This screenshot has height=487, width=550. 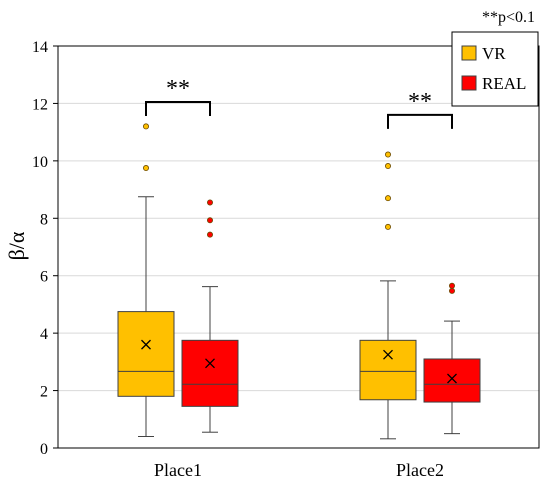 I want to click on legend-label-real: REAL, so click(x=504, y=83).